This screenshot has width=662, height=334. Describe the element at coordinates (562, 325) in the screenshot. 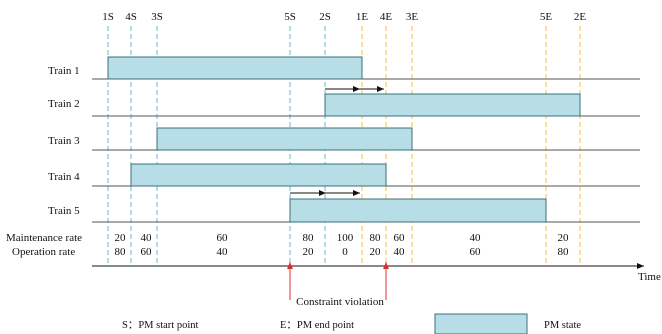

I see `legend-state: PM state` at that location.